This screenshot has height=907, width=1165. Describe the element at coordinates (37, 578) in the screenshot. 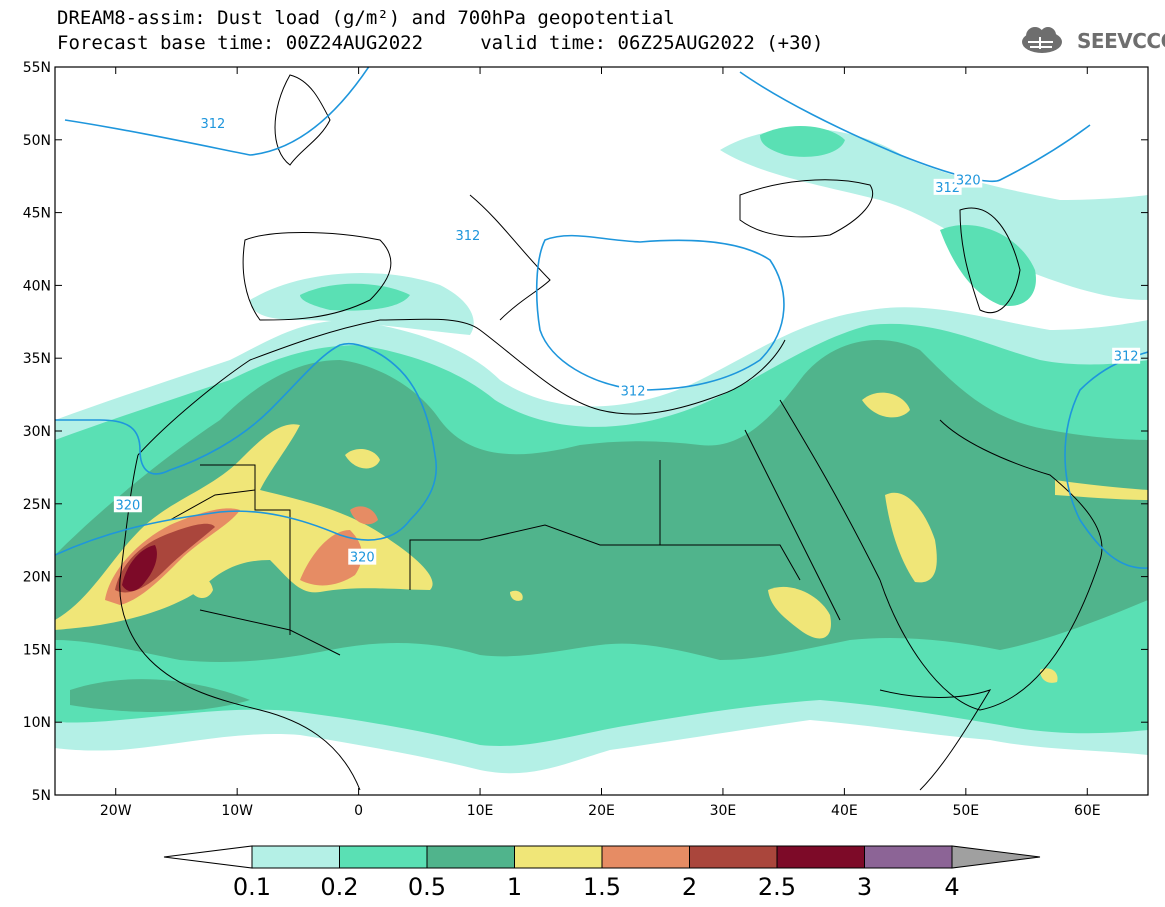

I see `lat-tick-label: 20N` at that location.